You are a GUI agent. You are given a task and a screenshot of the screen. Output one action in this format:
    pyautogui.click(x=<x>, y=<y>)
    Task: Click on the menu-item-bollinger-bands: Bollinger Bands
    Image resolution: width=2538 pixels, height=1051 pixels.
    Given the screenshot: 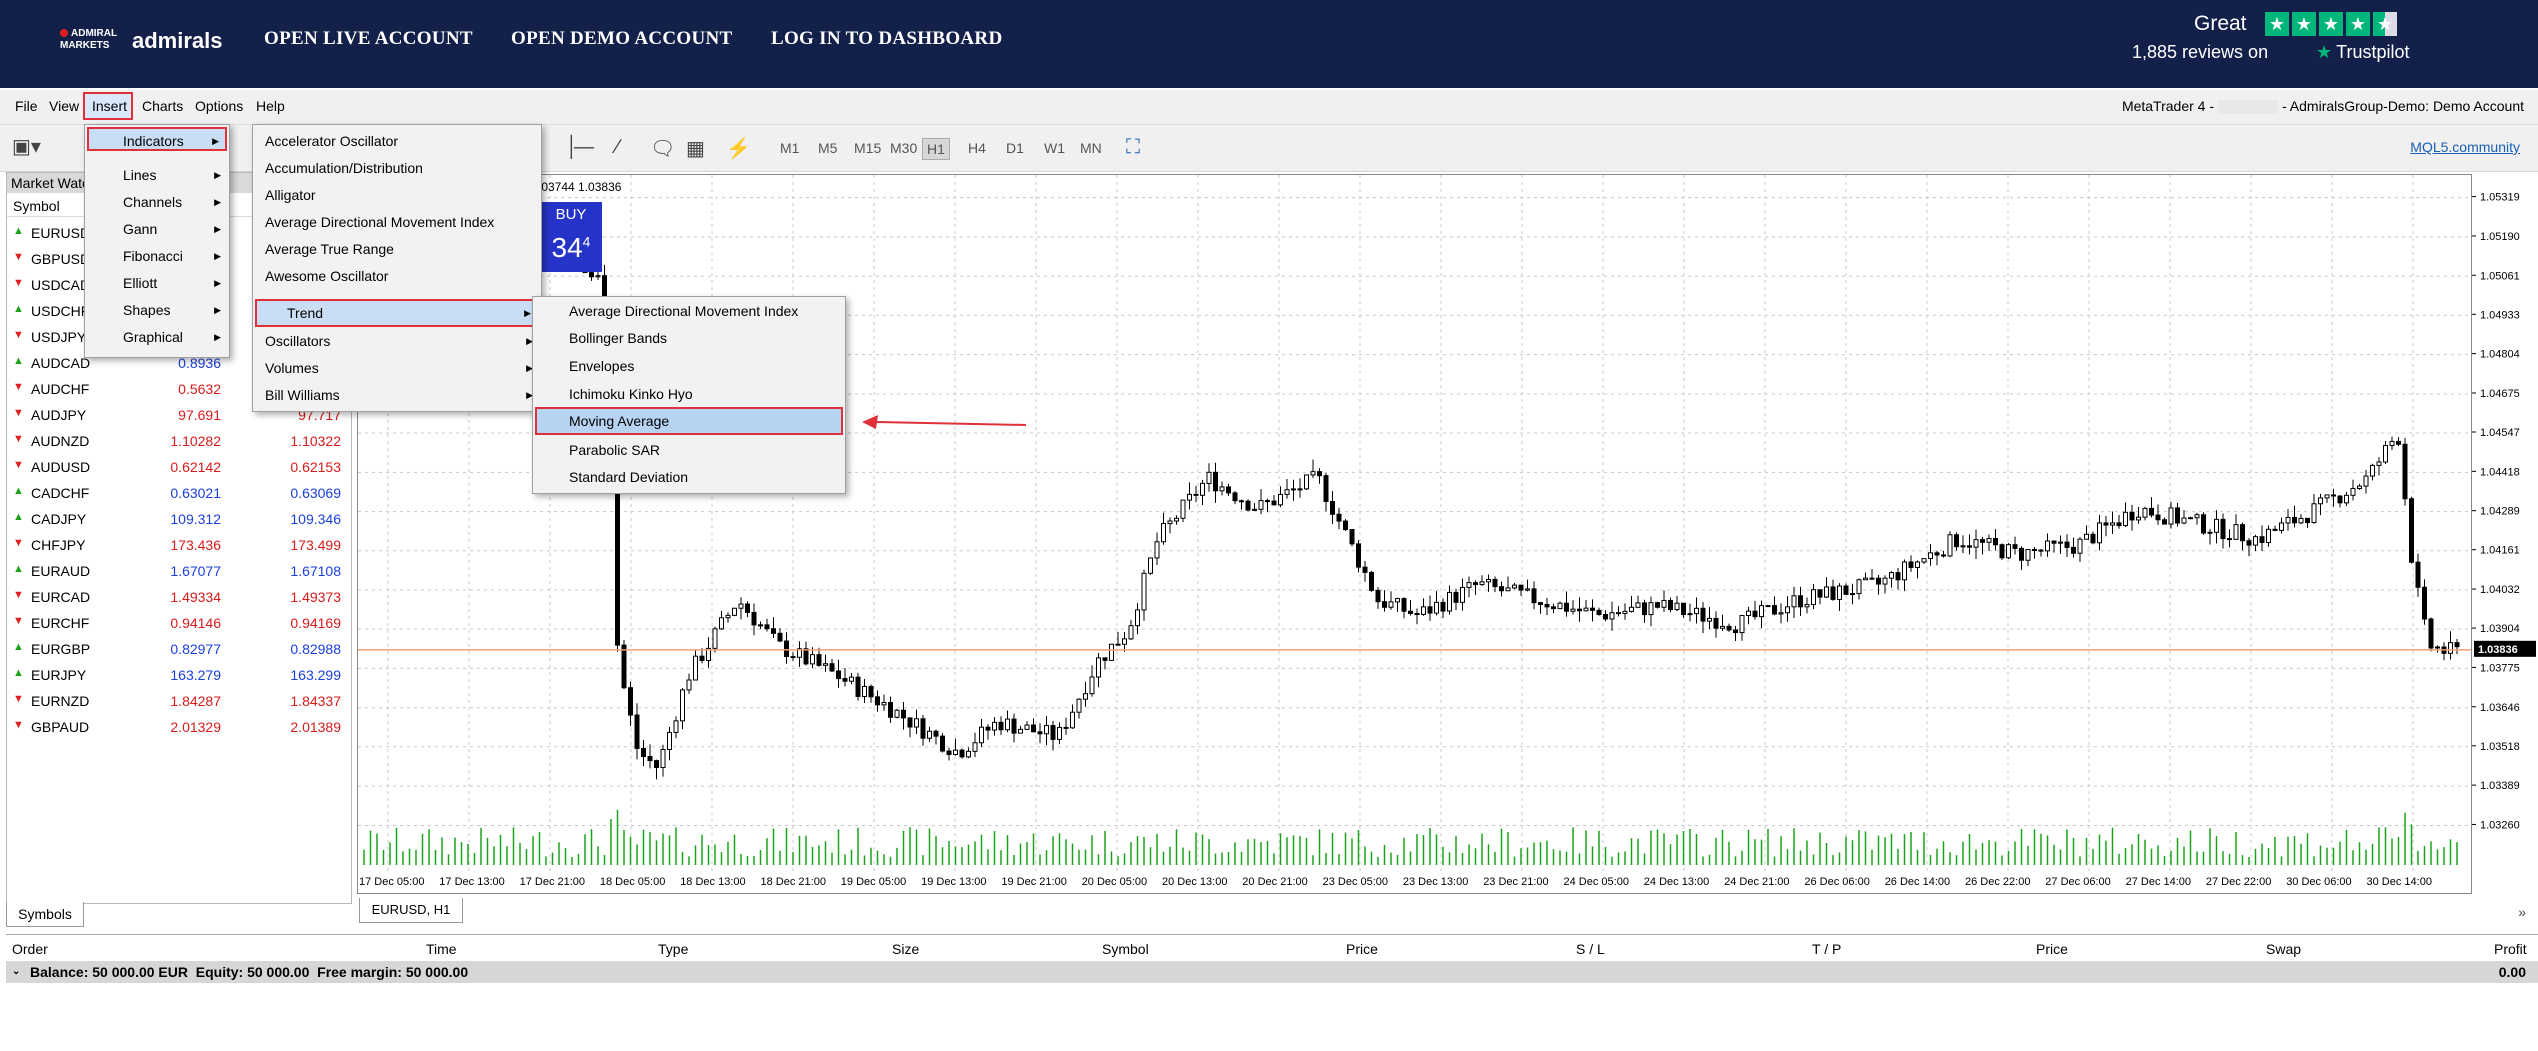 What is the action you would take?
    pyautogui.click(x=689, y=338)
    